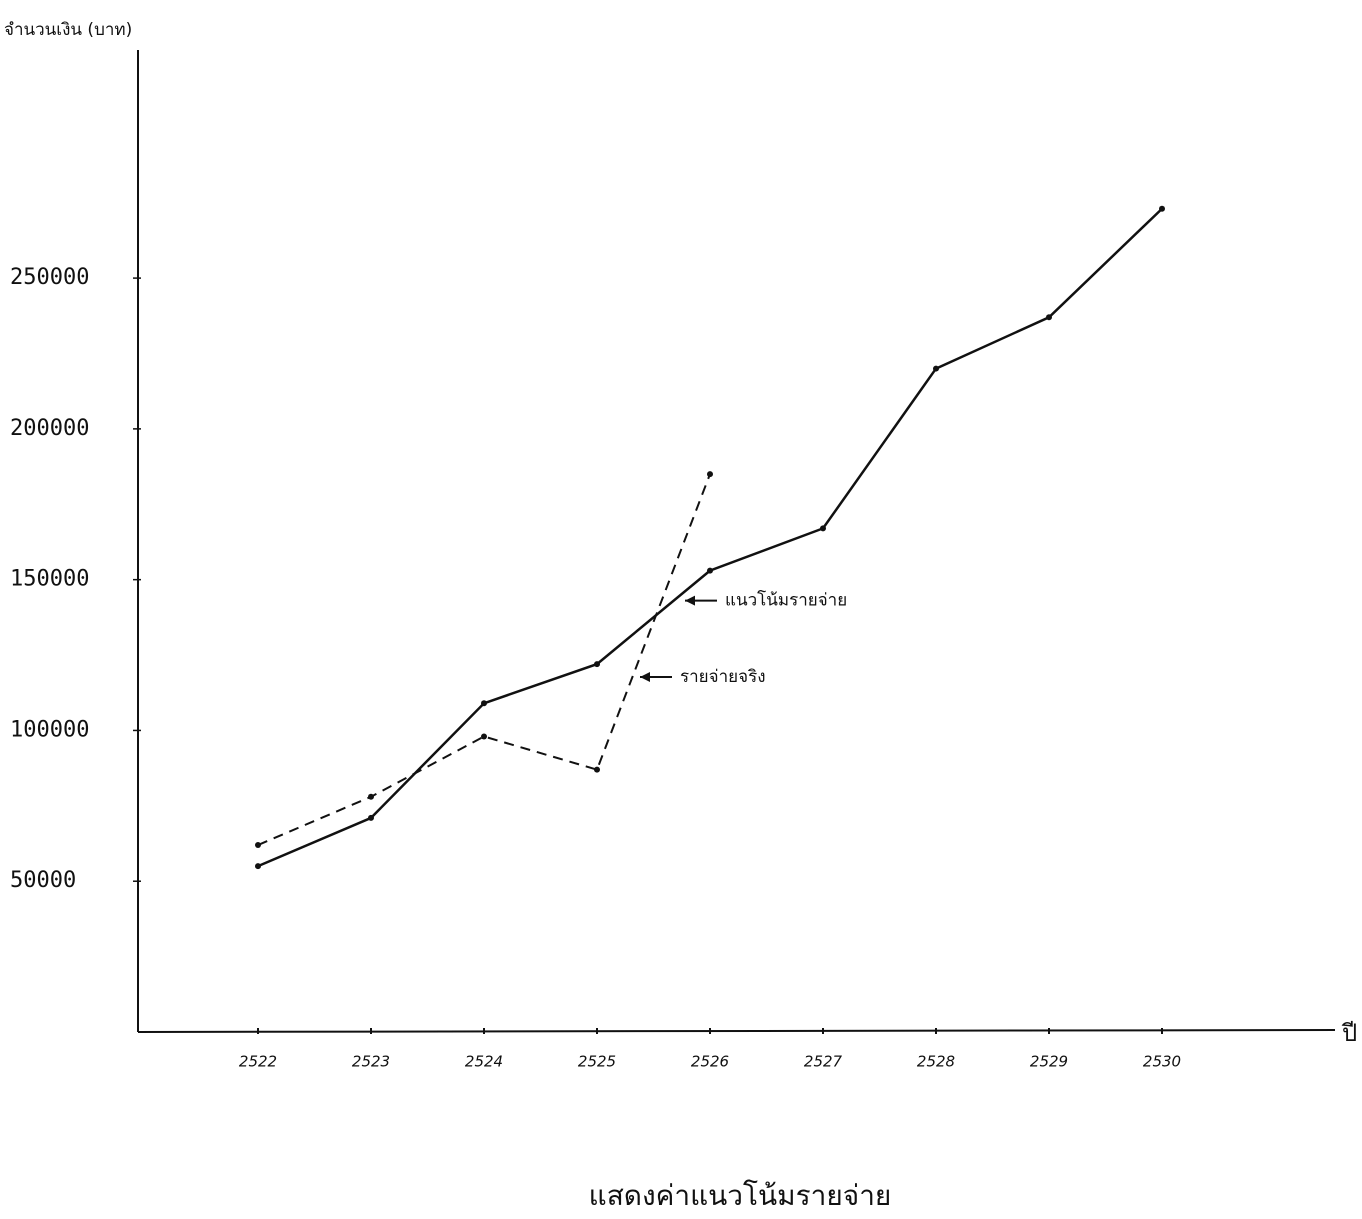  I want to click on y-axis-label: จำนวนเงิน (บาท), so click(68, 30).